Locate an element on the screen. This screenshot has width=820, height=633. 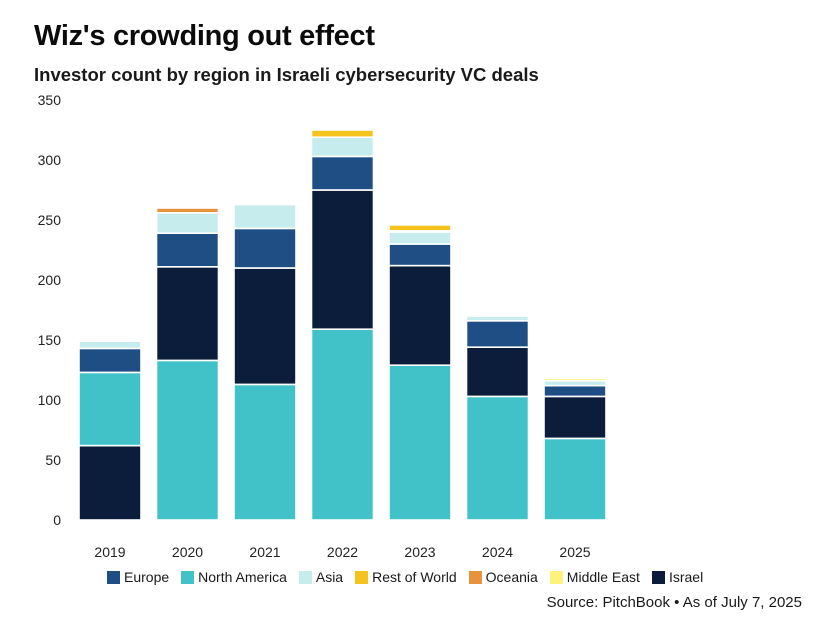
bar-segment-asia-2020 is located at coordinates (187, 223).